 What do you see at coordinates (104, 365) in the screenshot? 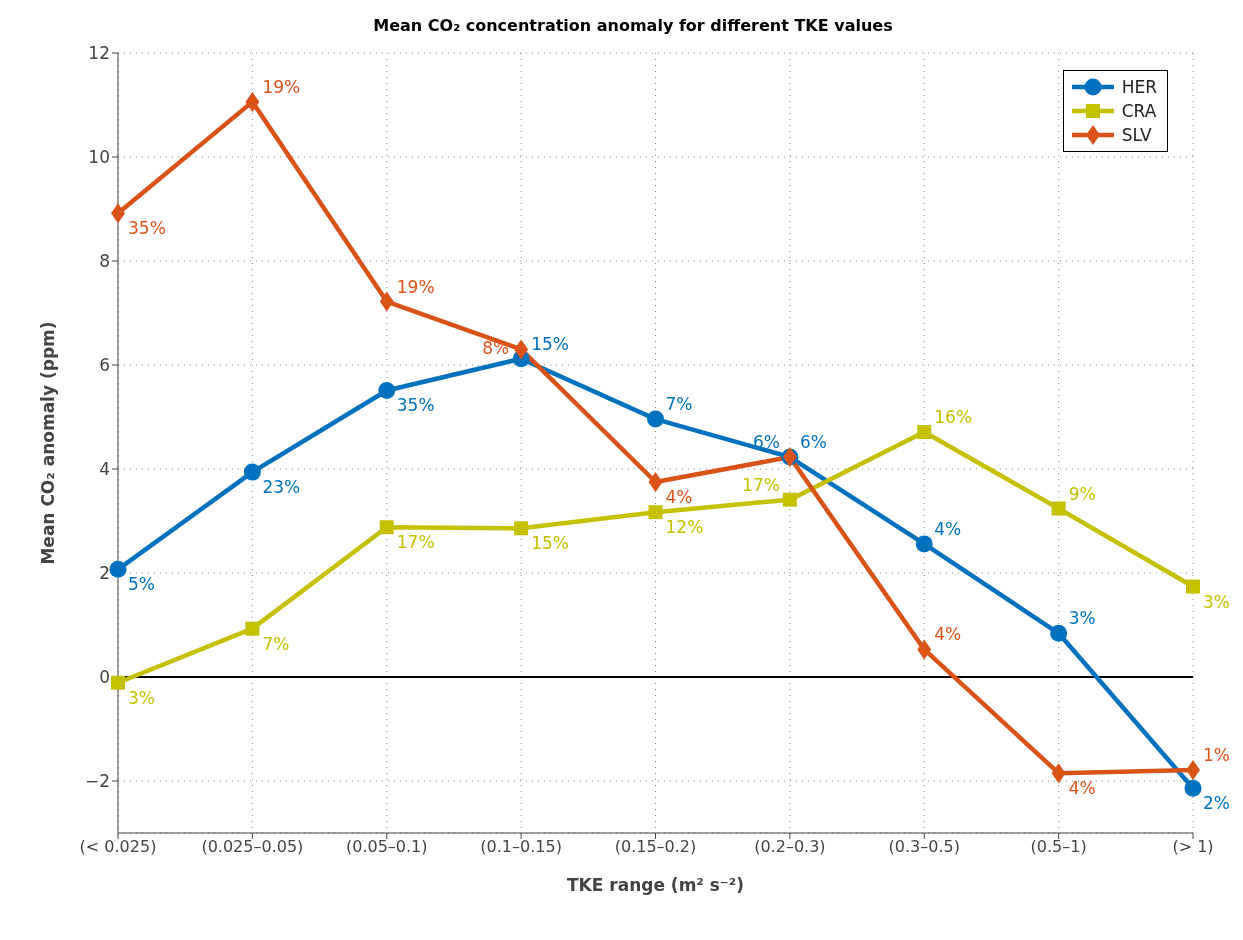
I see `y-tick-label: 6` at bounding box center [104, 365].